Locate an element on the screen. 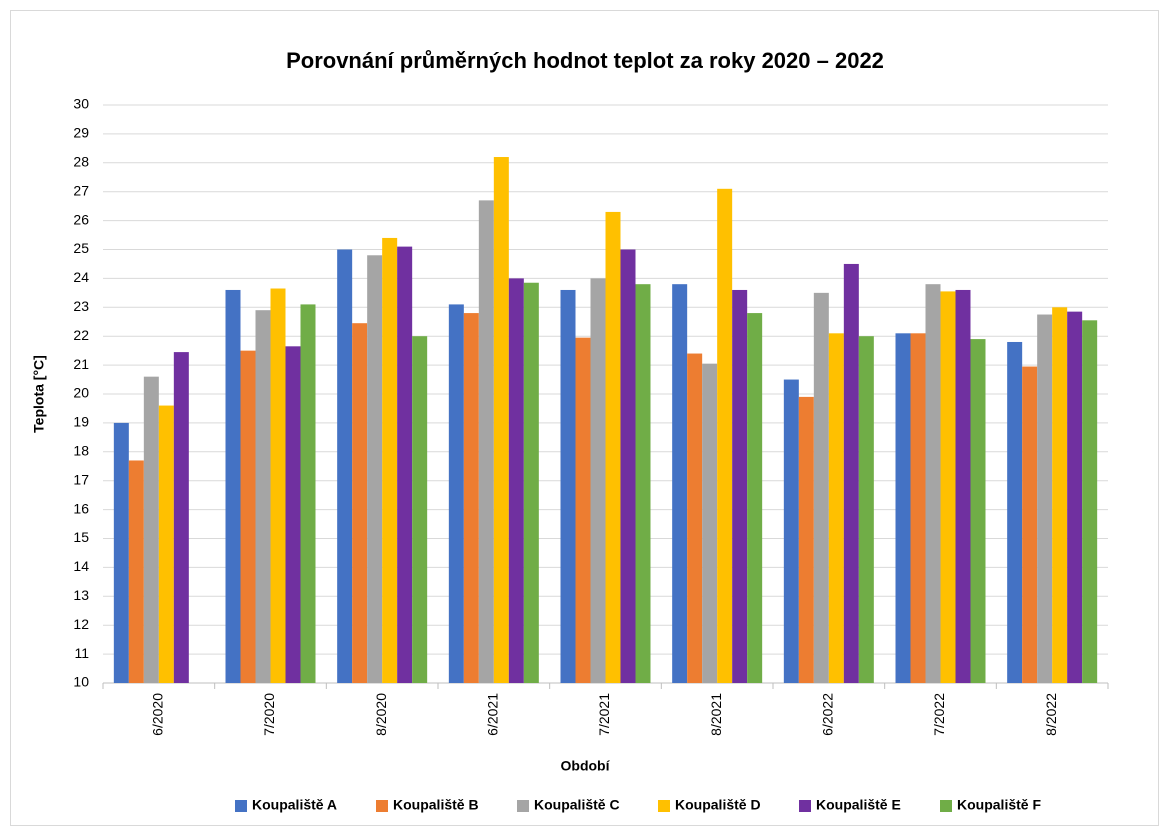 The width and height of the screenshot is (1170, 832). legend-label: Koupaliště E is located at coordinates (858, 805).